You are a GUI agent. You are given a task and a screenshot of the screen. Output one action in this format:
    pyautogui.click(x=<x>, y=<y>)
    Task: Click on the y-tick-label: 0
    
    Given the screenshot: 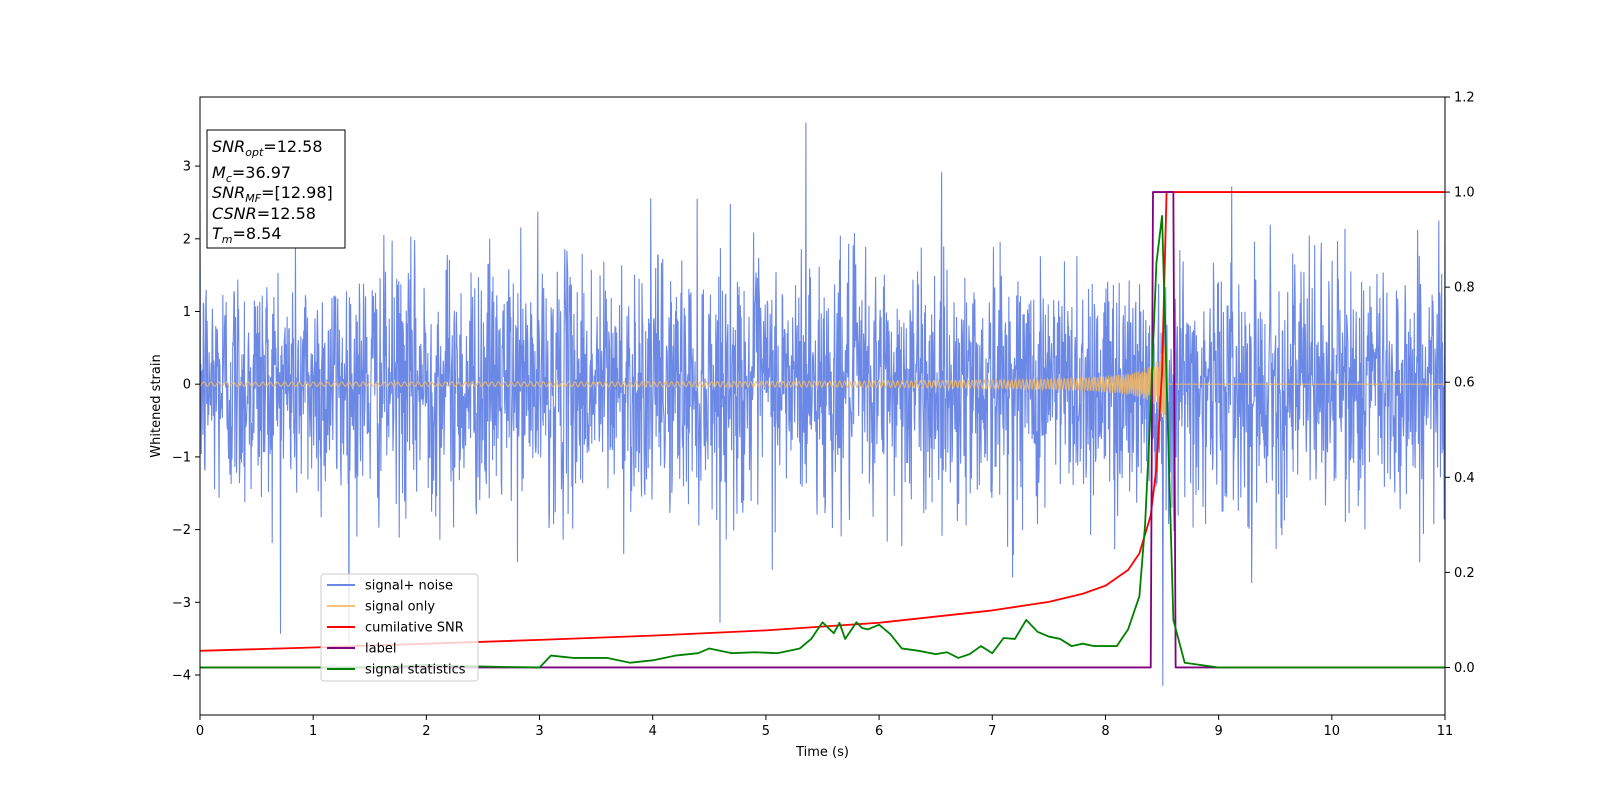 What is the action you would take?
    pyautogui.click(x=187, y=385)
    